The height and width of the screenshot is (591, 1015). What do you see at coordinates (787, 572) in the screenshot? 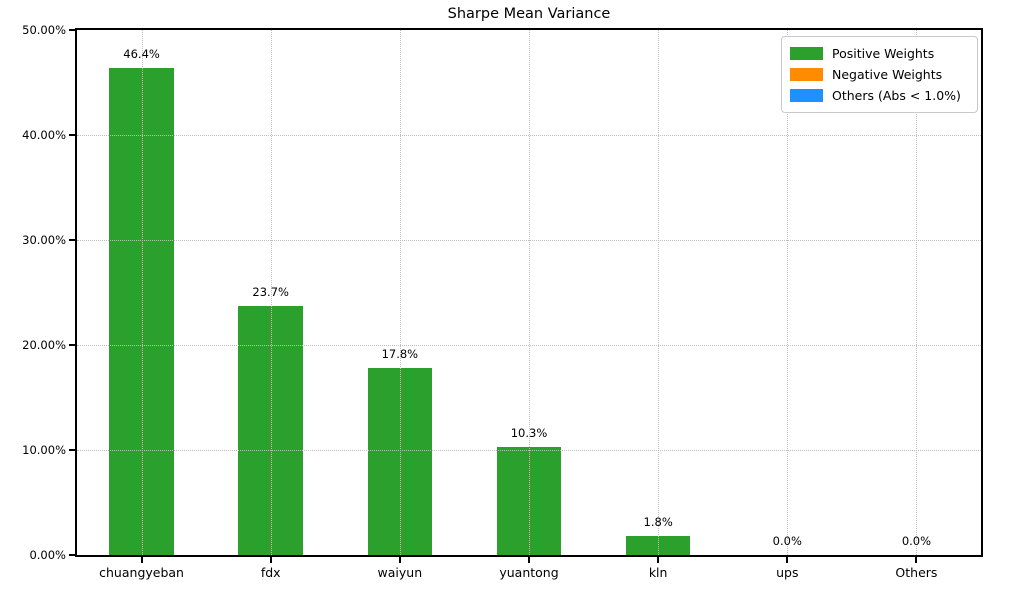
I see `x-tick-label-ups: ups` at bounding box center [787, 572].